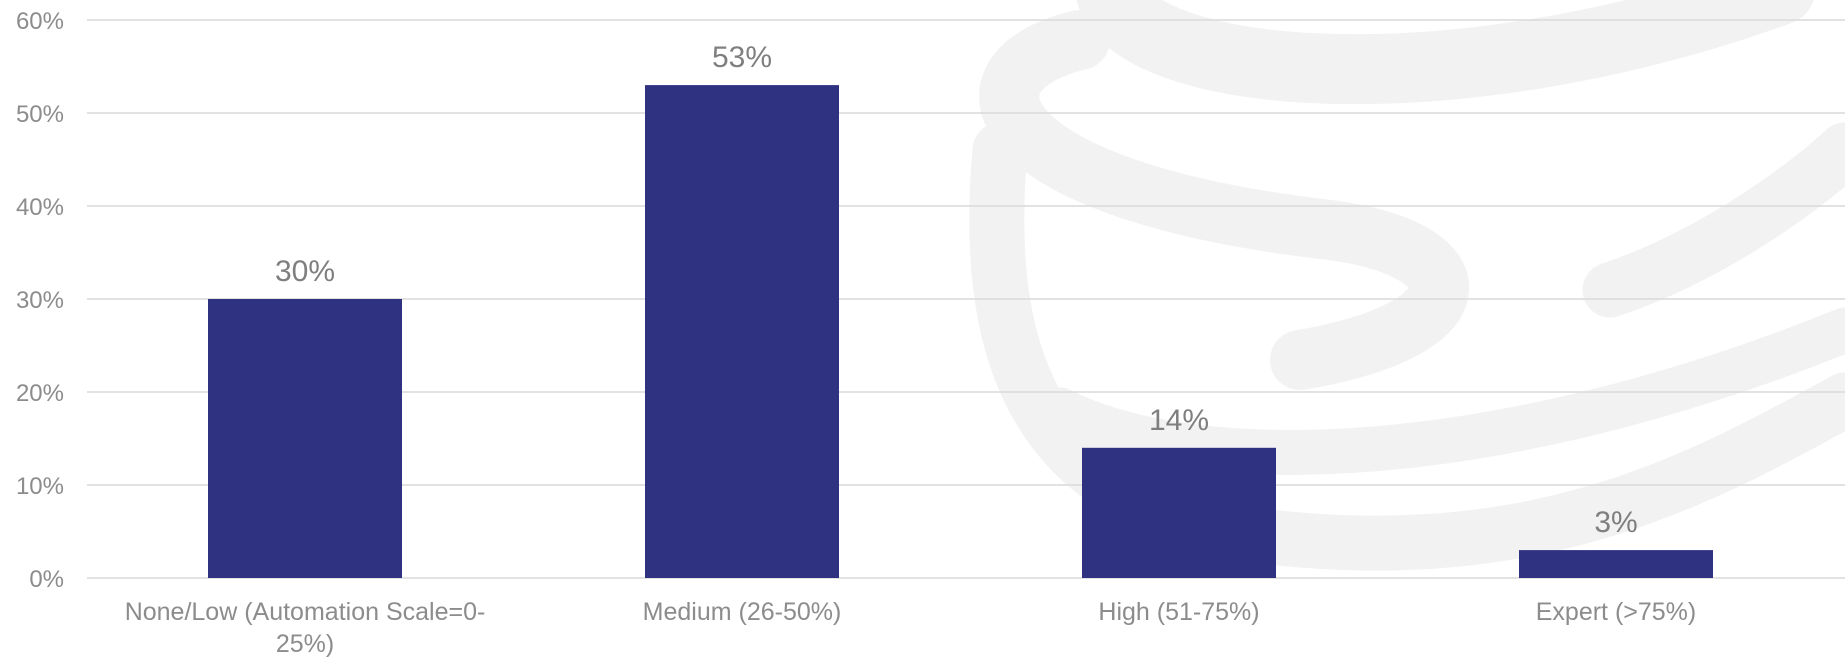 The image size is (1845, 658). Describe the element at coordinates (742, 612) in the screenshot. I see `x-category-label: Medium (26-50%)` at that location.